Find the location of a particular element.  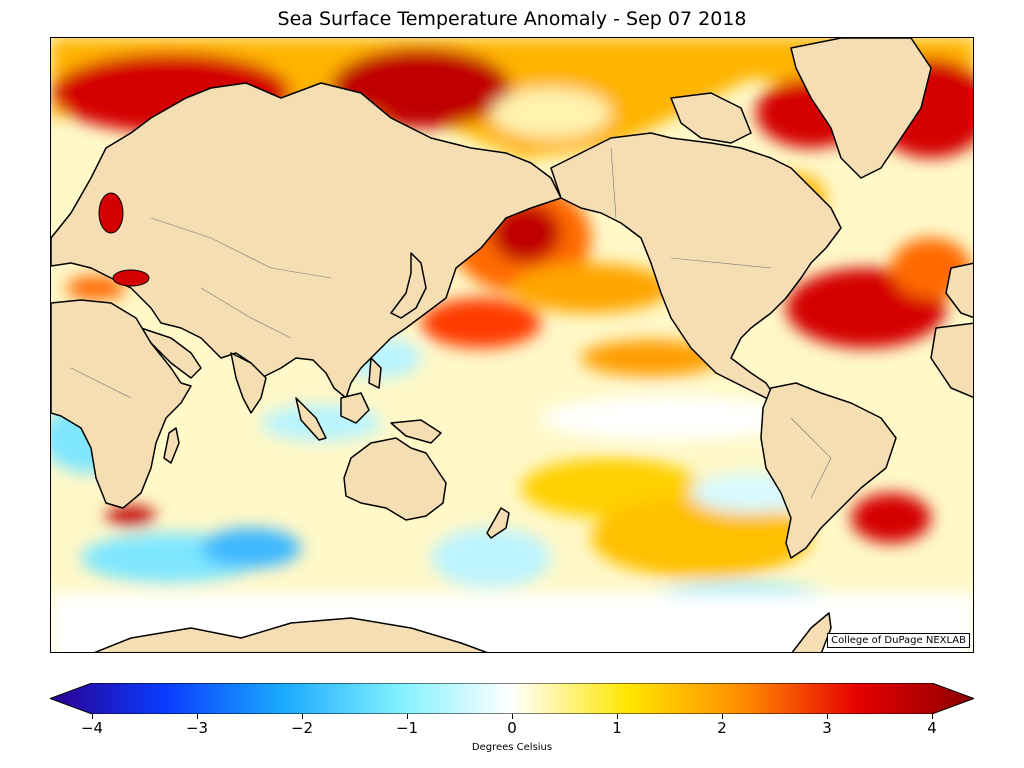

colorbar-tick-label: −2 is located at coordinates (302, 728).